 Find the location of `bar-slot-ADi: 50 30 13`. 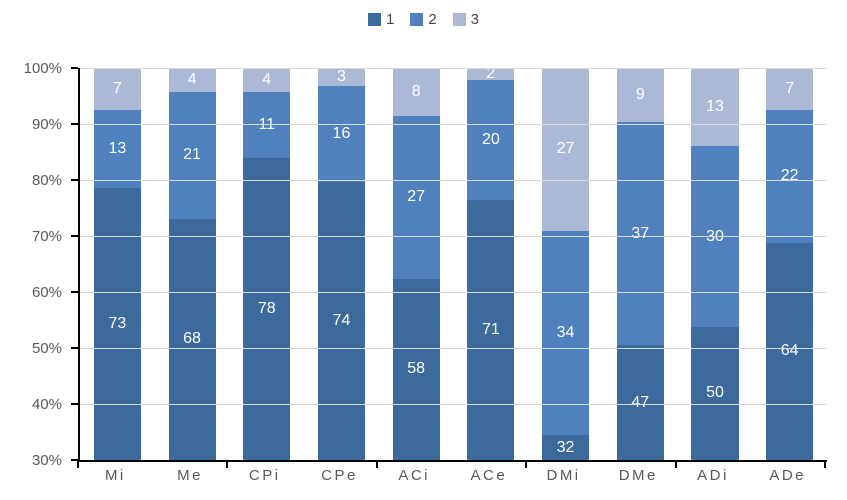

bar-slot-ADi: 50 30 13 is located at coordinates (715, 264).